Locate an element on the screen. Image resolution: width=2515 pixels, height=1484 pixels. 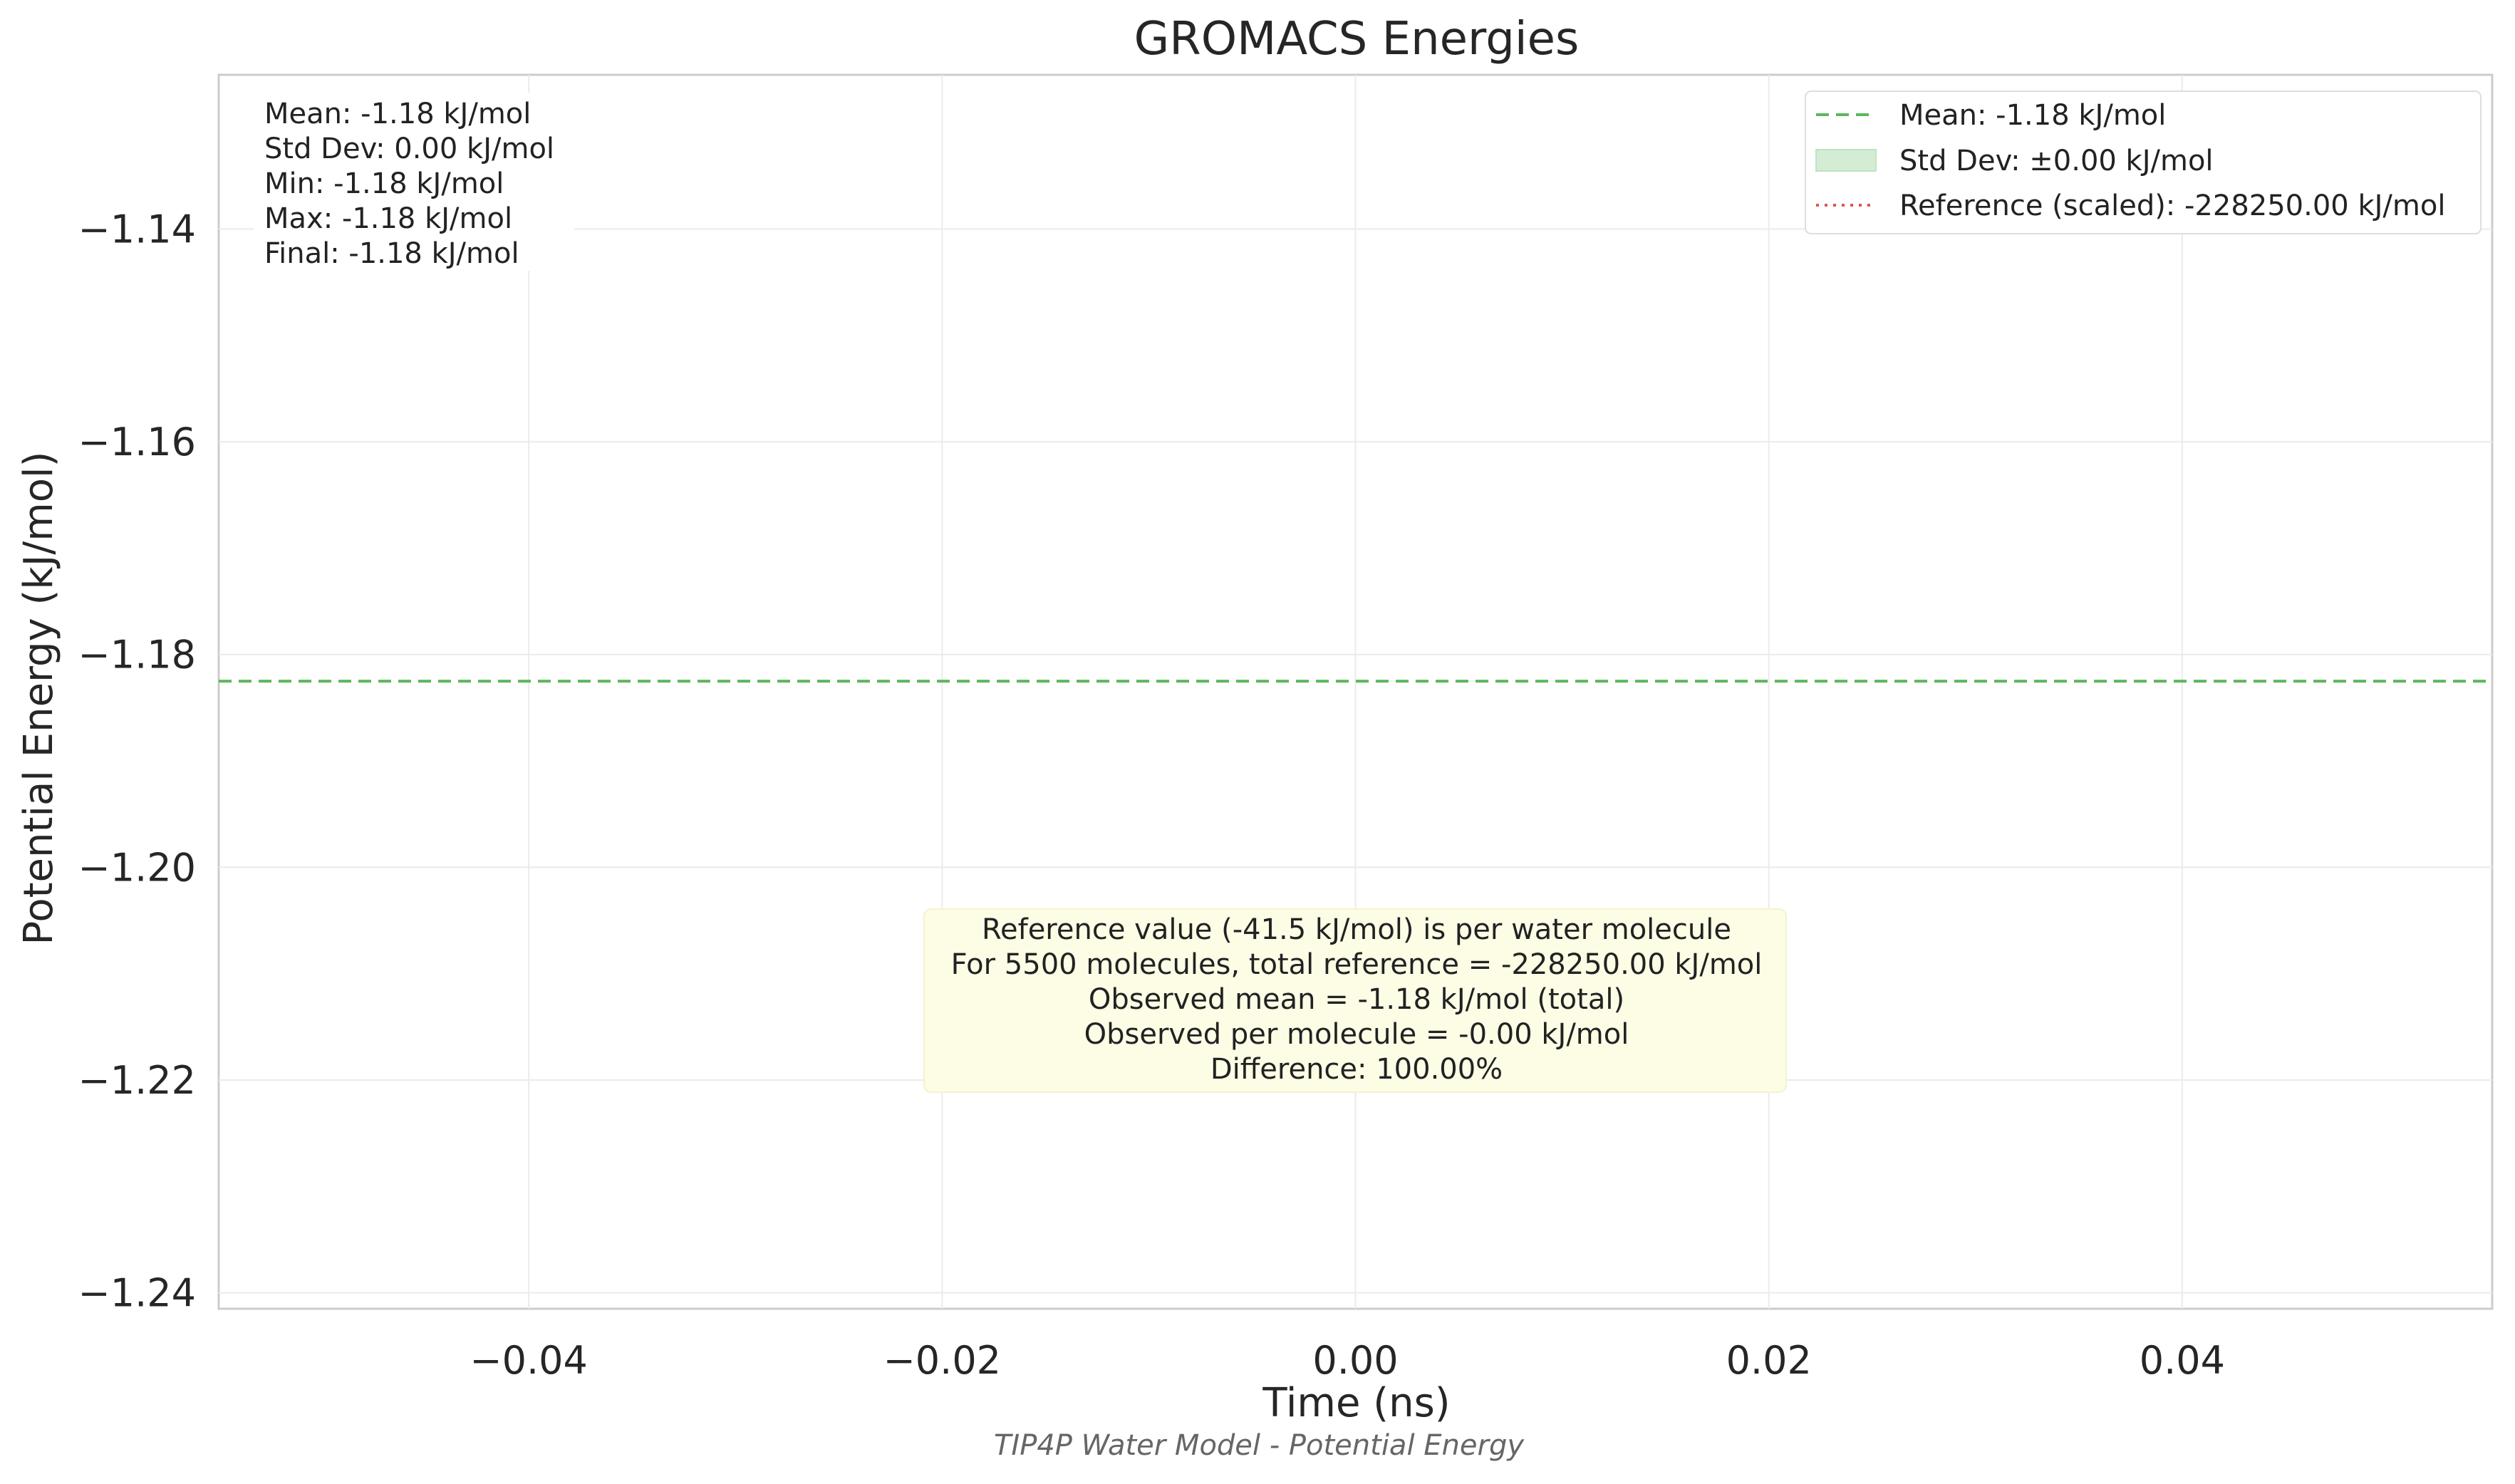
stats-line: Max: -1.18 kJ/mol is located at coordinates (388, 218).